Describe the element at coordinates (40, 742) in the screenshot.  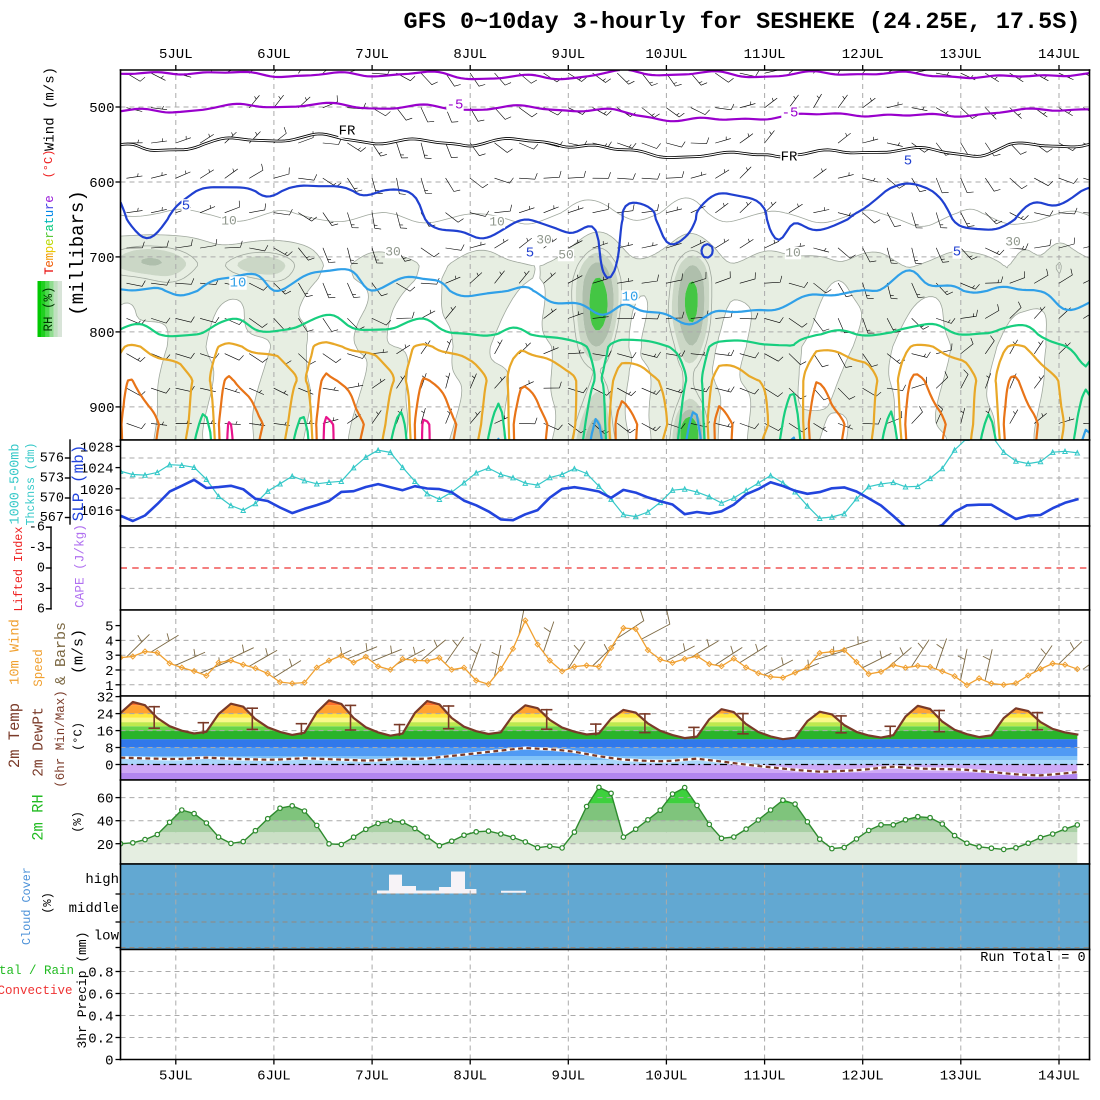
I see `svg-text: 2m DewPt` at that location.